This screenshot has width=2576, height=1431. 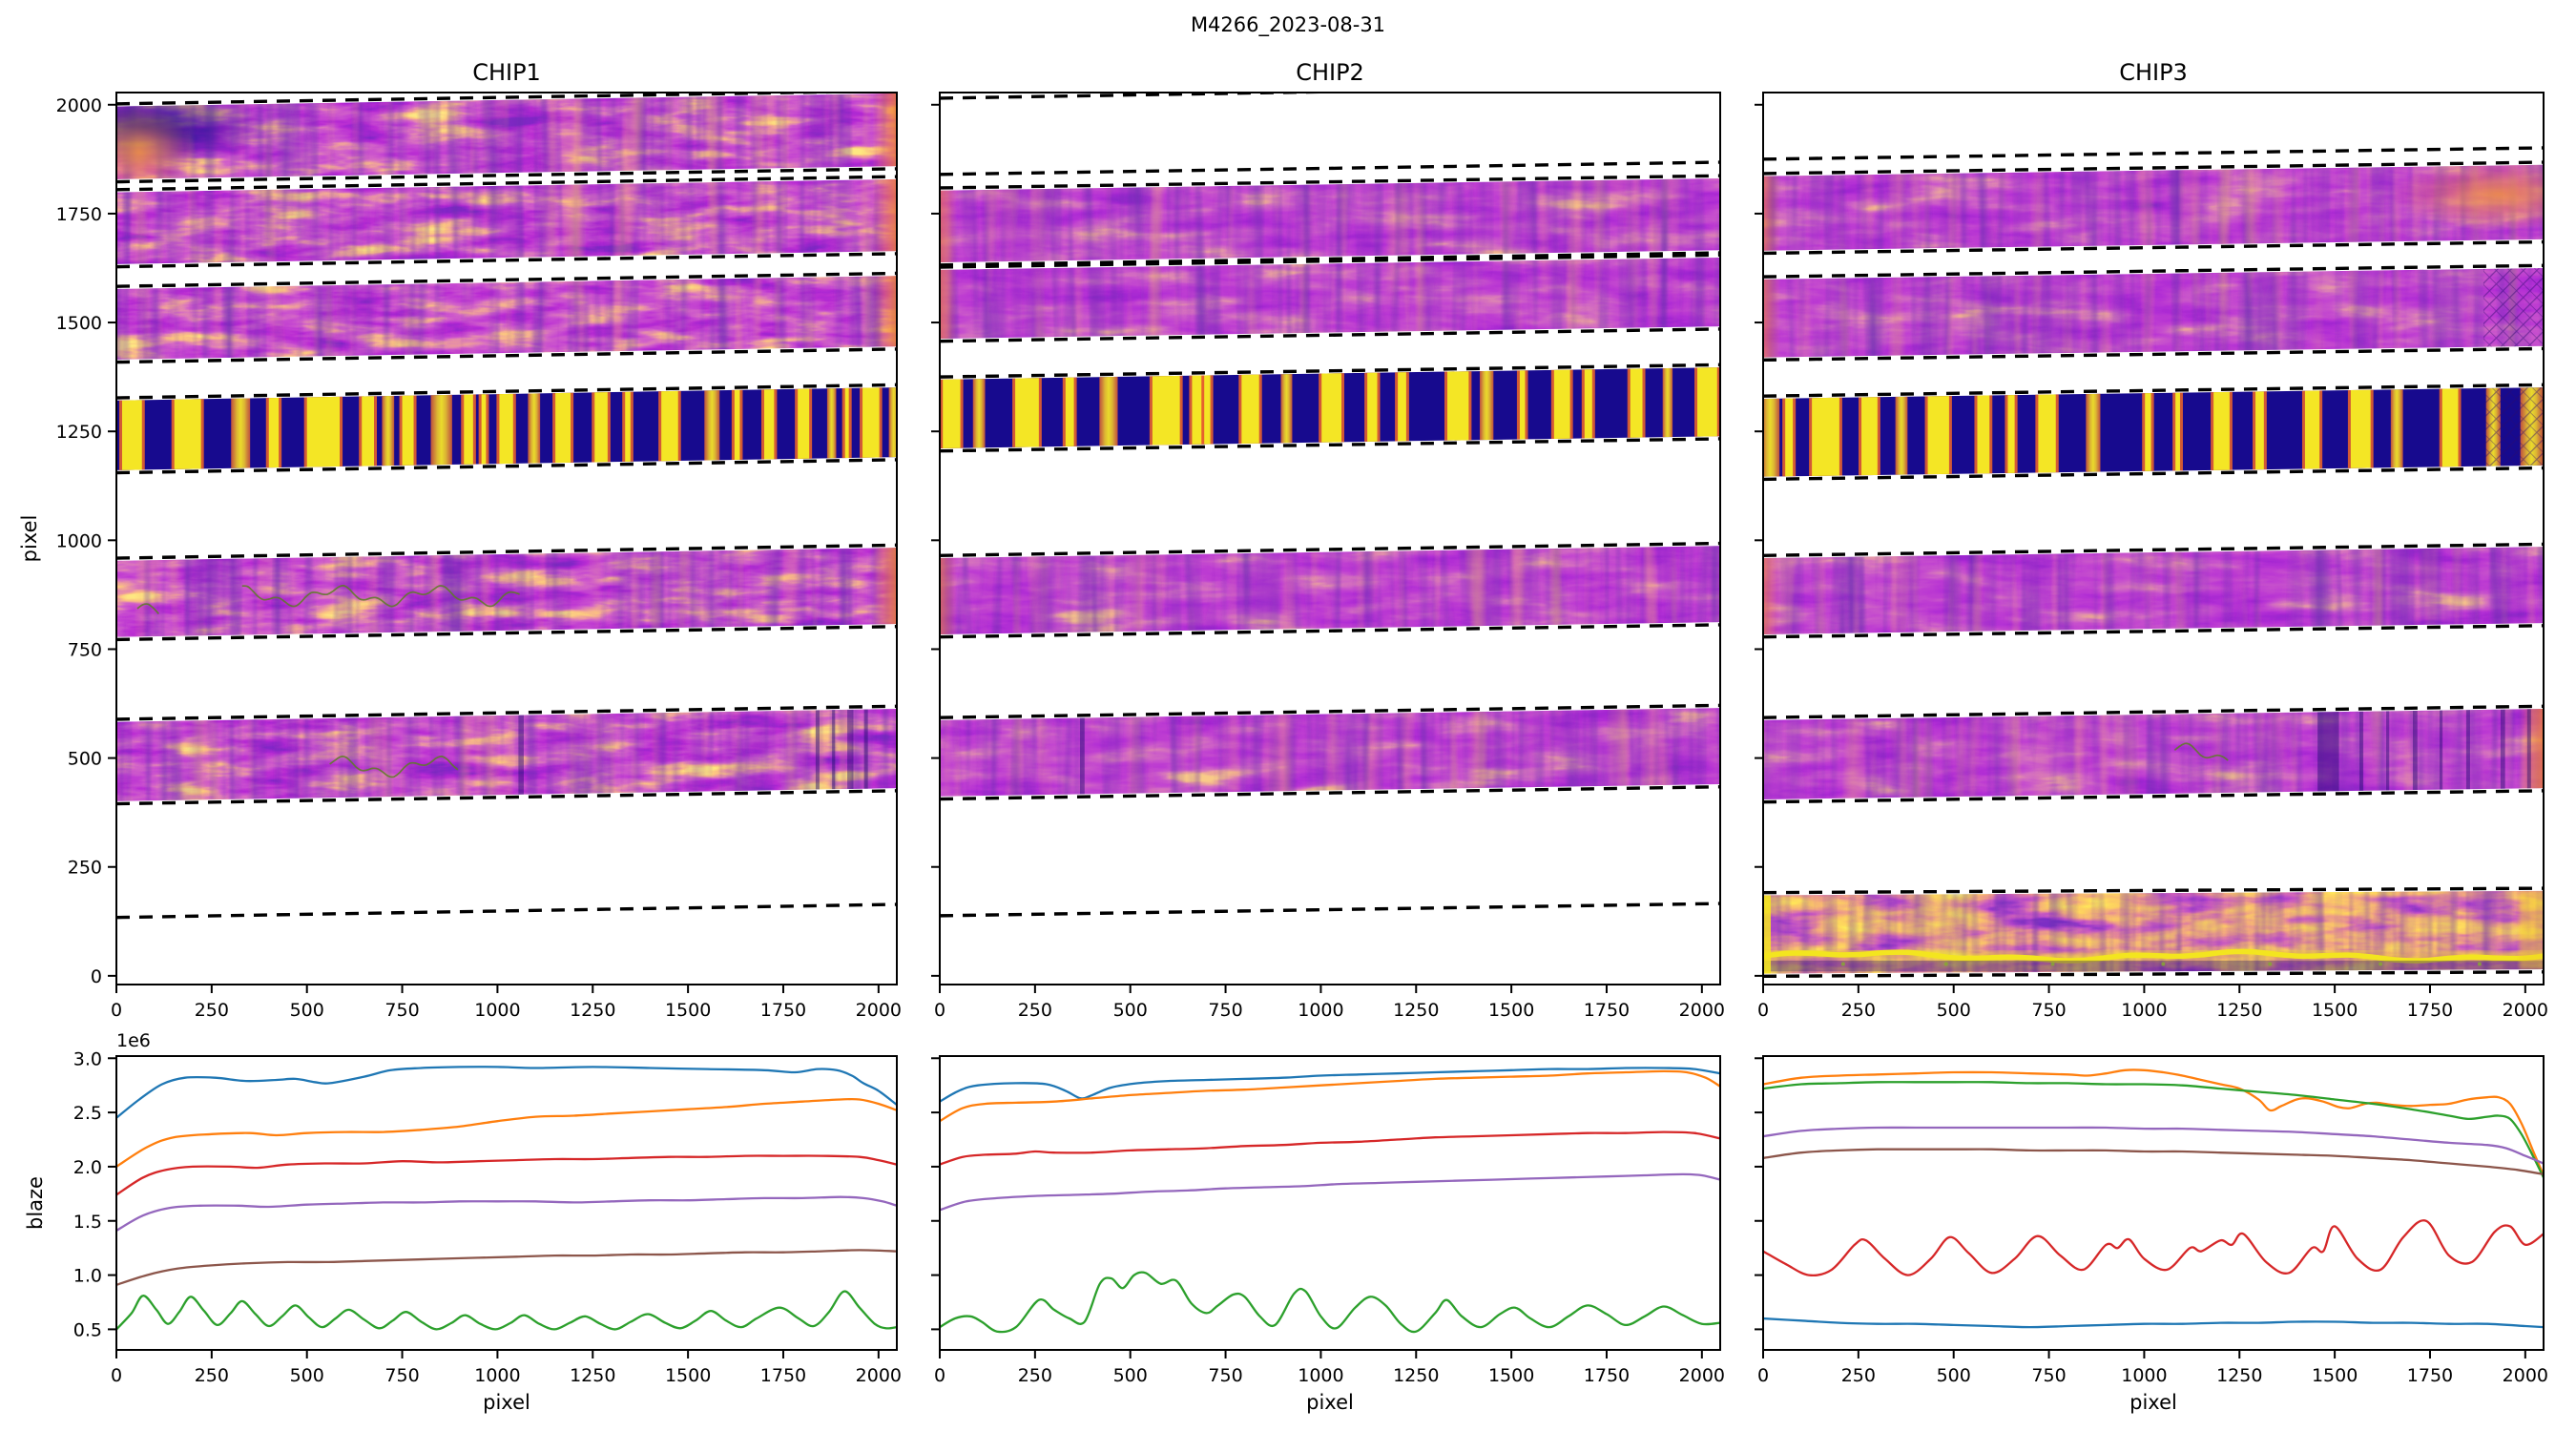 What do you see at coordinates (506, 1310) in the screenshot?
I see `blaze1-blaze-order-6-green` at bounding box center [506, 1310].